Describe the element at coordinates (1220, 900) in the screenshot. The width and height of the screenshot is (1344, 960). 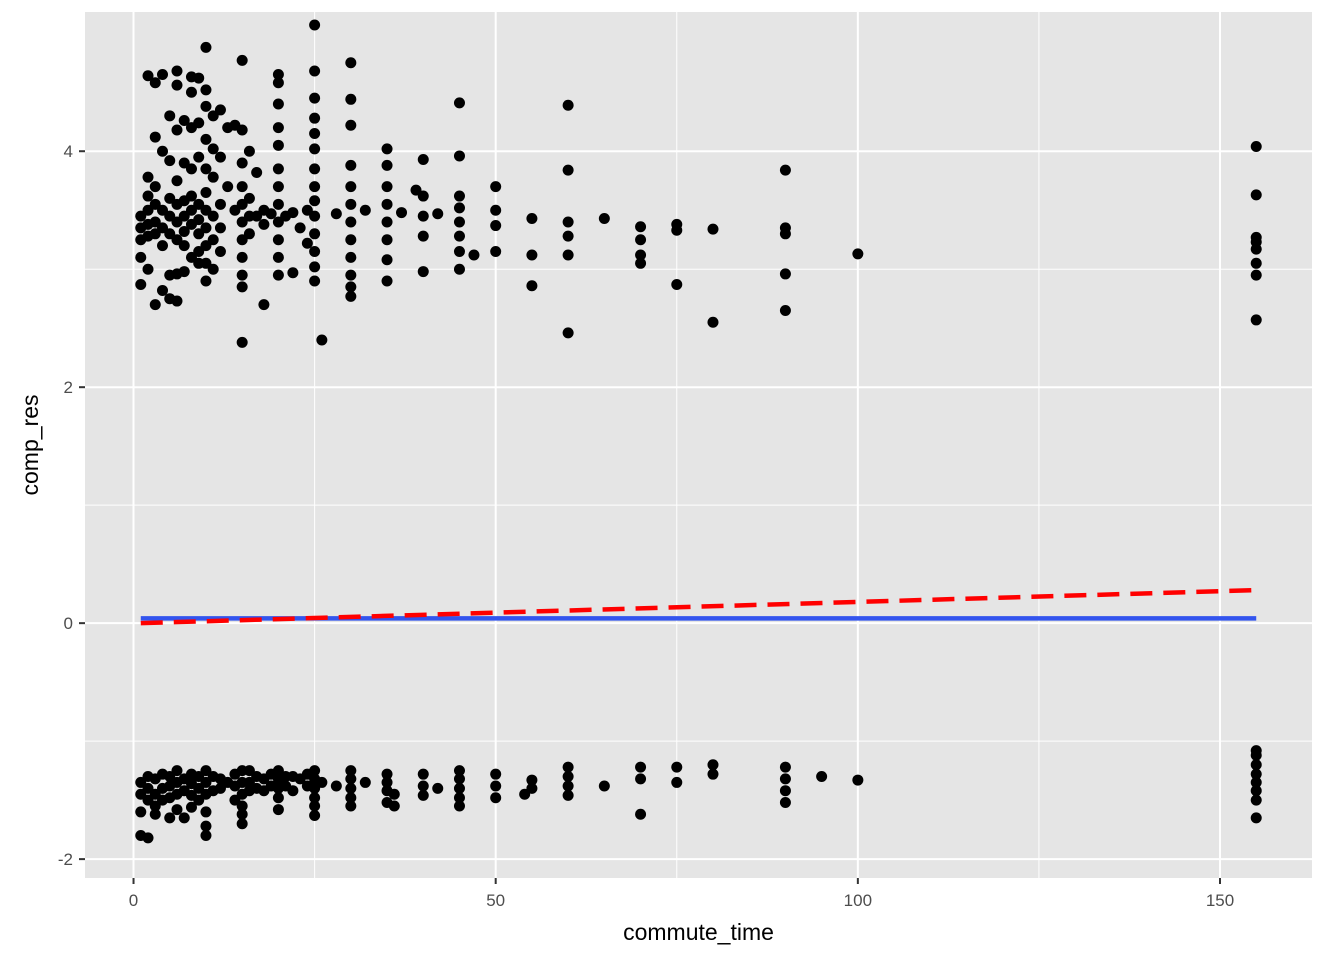
I see `x-tick-label: 150` at that location.